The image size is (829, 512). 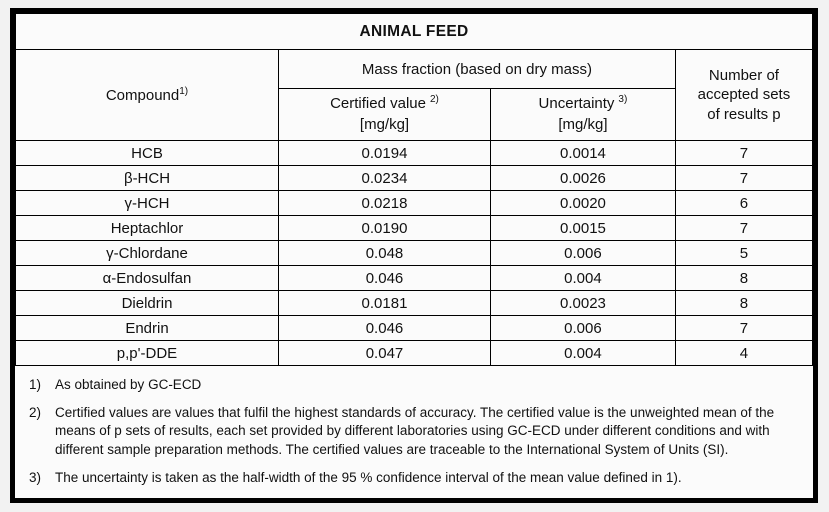 I want to click on footnote-1-text: As obtained by GC-ECD, so click(x=128, y=384).